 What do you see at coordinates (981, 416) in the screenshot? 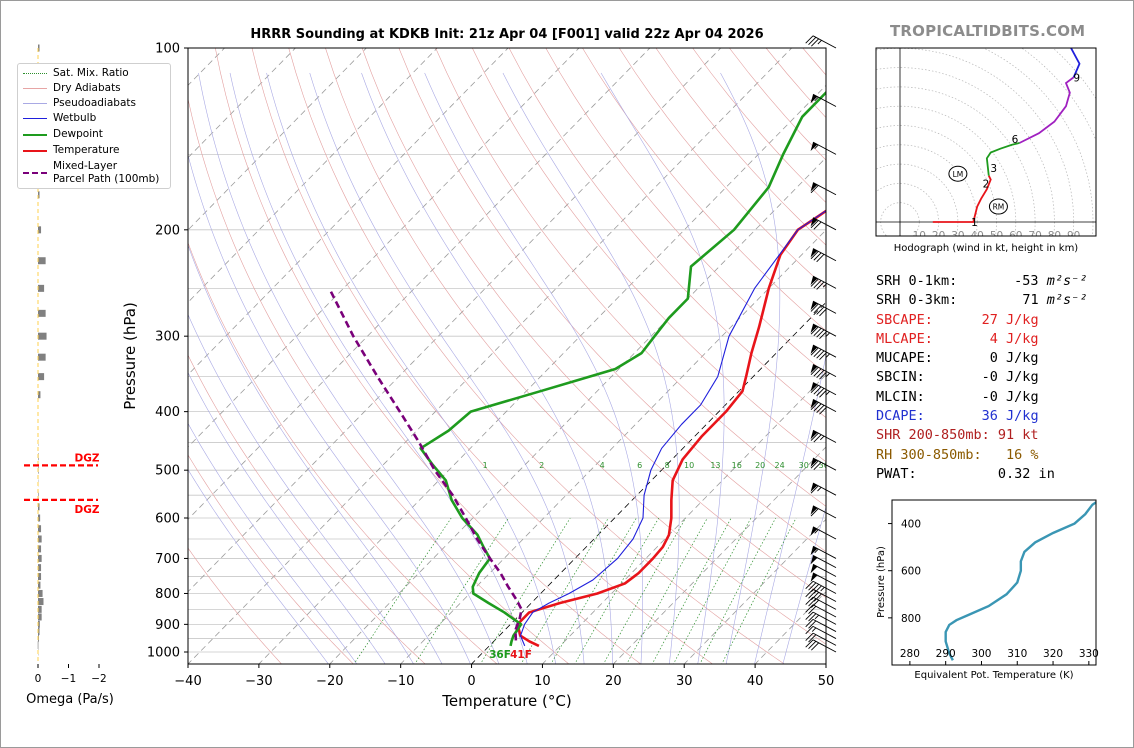
I see `index-dcape: DCAPE: 36 J/kg` at bounding box center [981, 416].